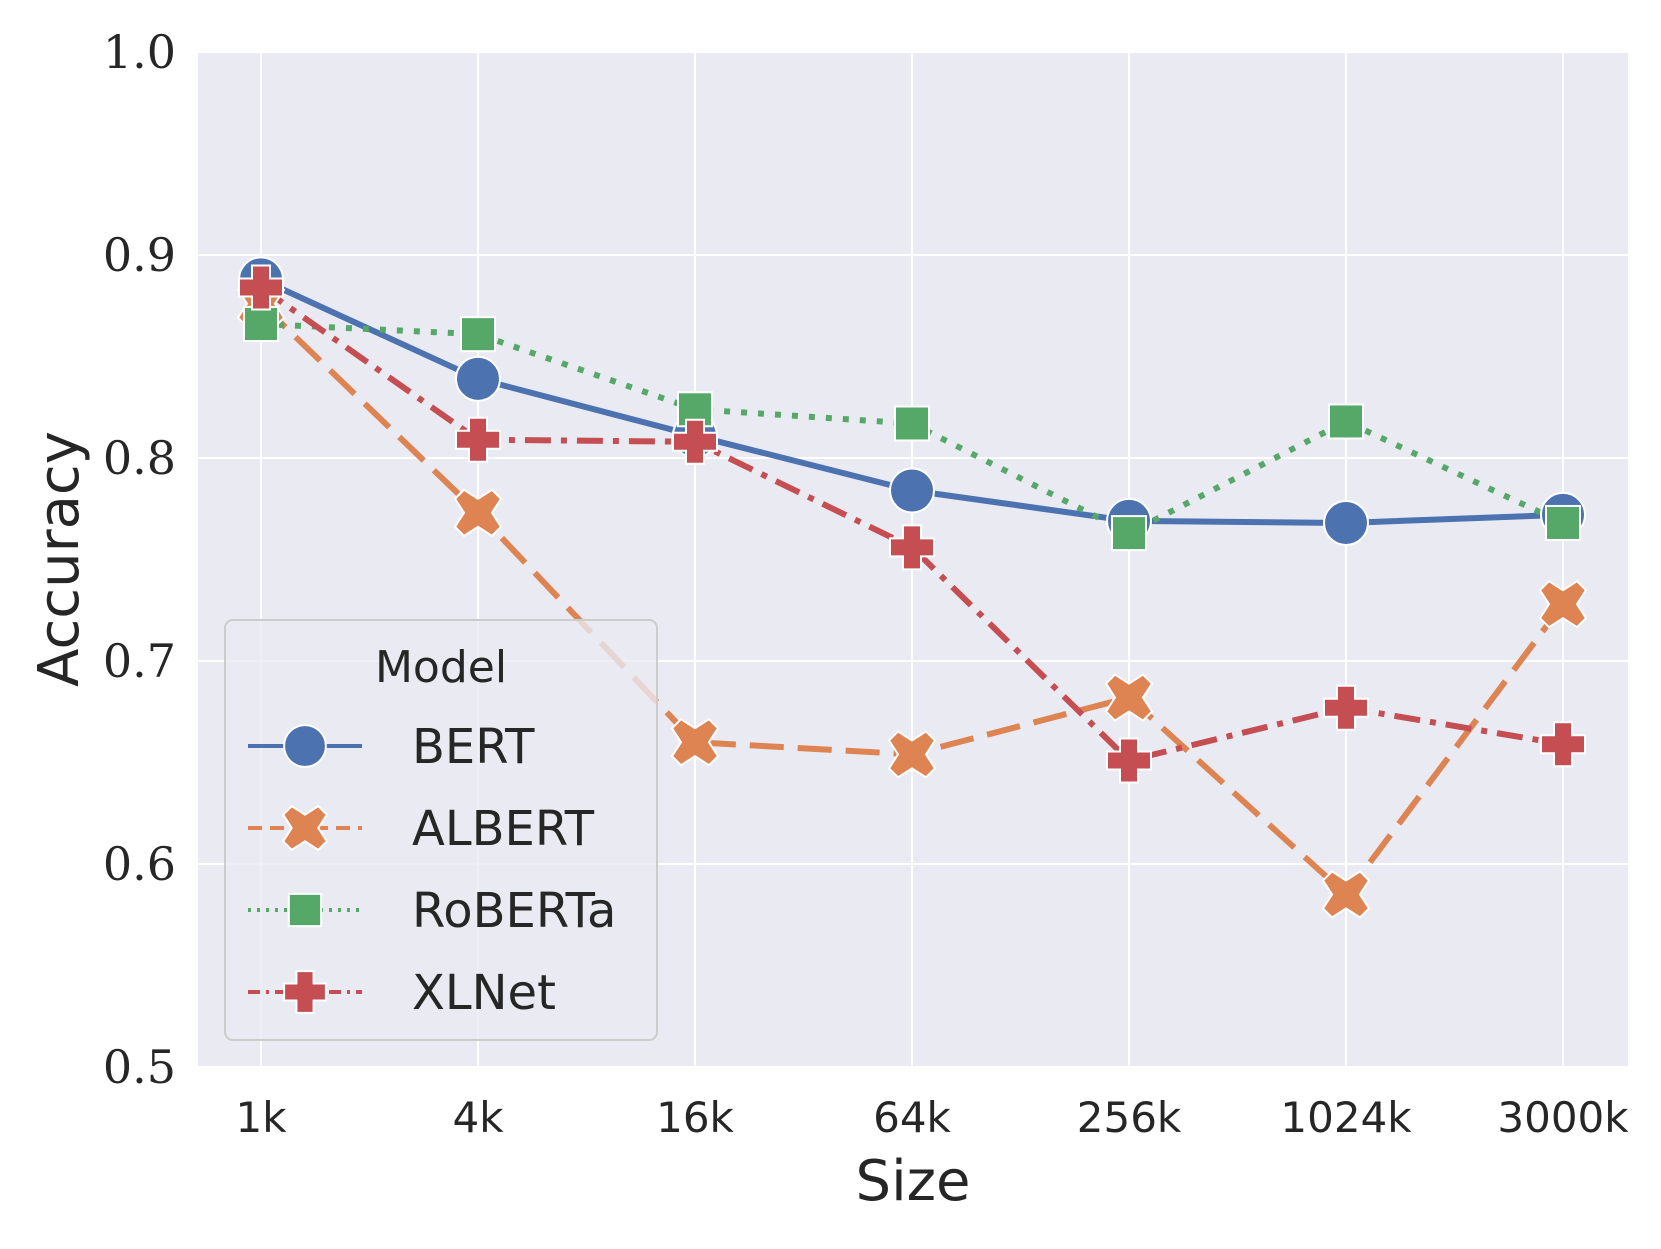 Image resolution: width=1661 pixels, height=1249 pixels. I want to click on y-tick-label: 0.8, so click(139, 458).